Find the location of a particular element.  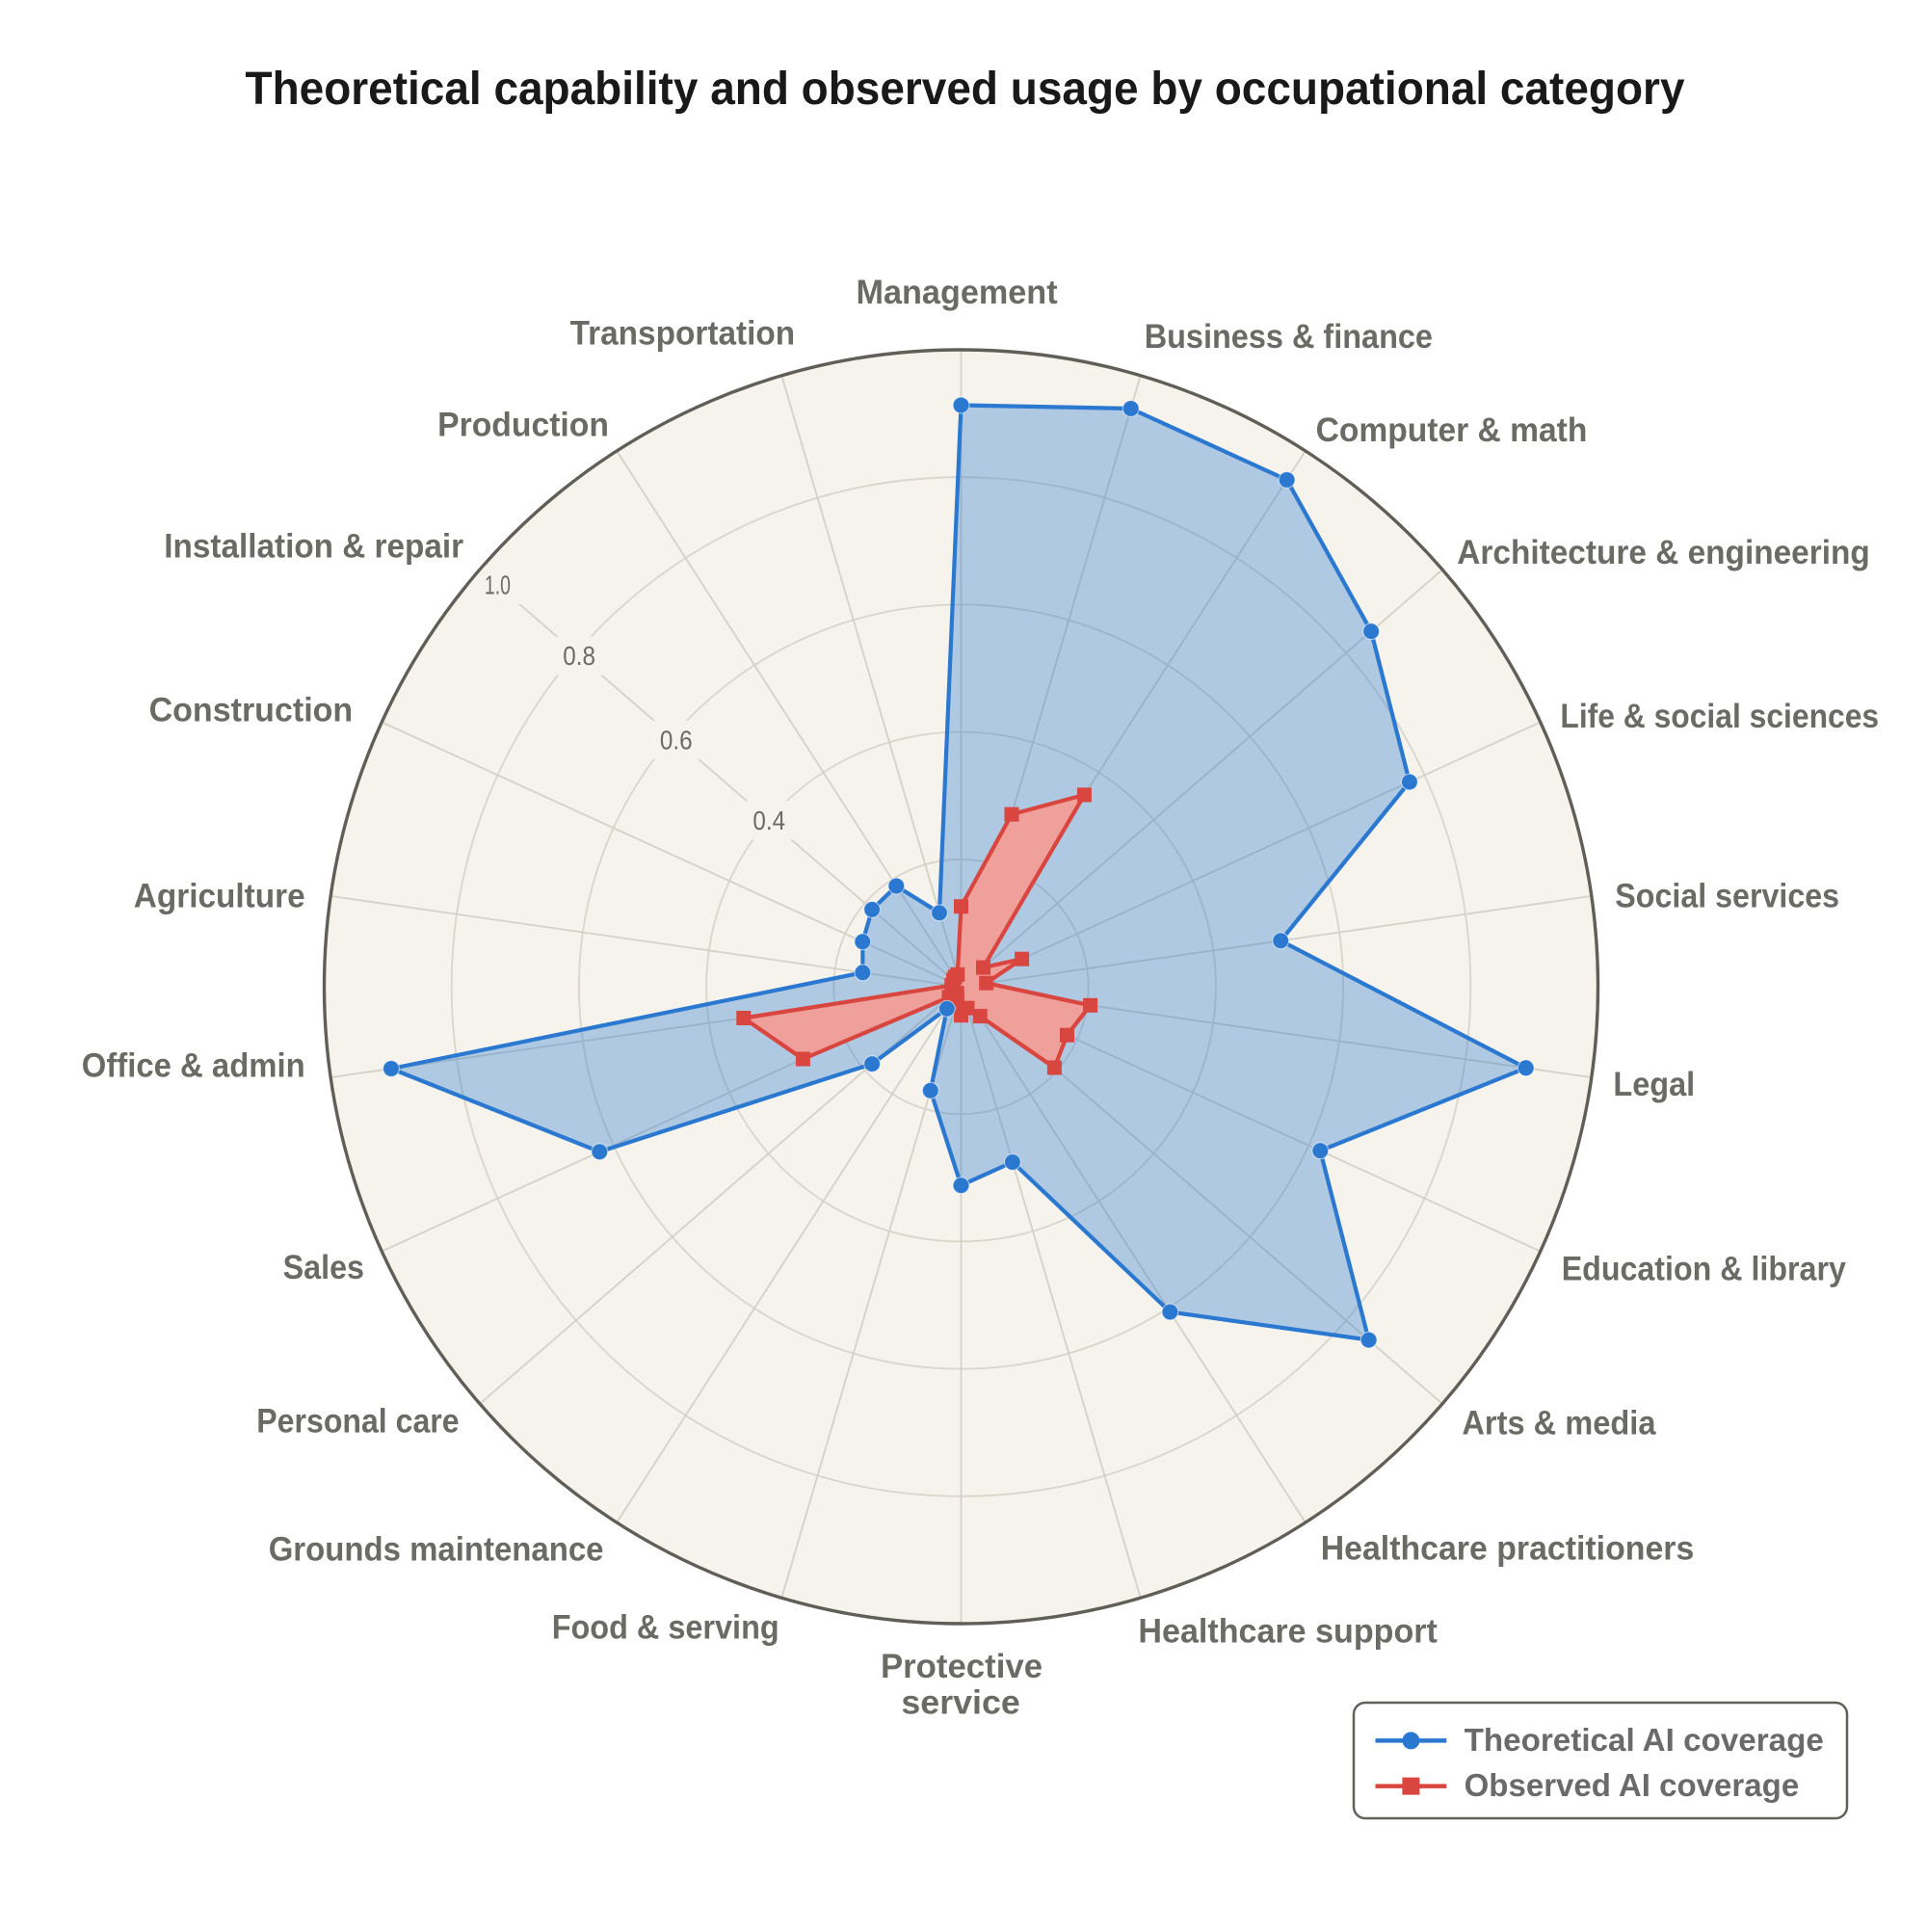

svg-text: Observed AI coverage is located at coordinates (1632, 1785).